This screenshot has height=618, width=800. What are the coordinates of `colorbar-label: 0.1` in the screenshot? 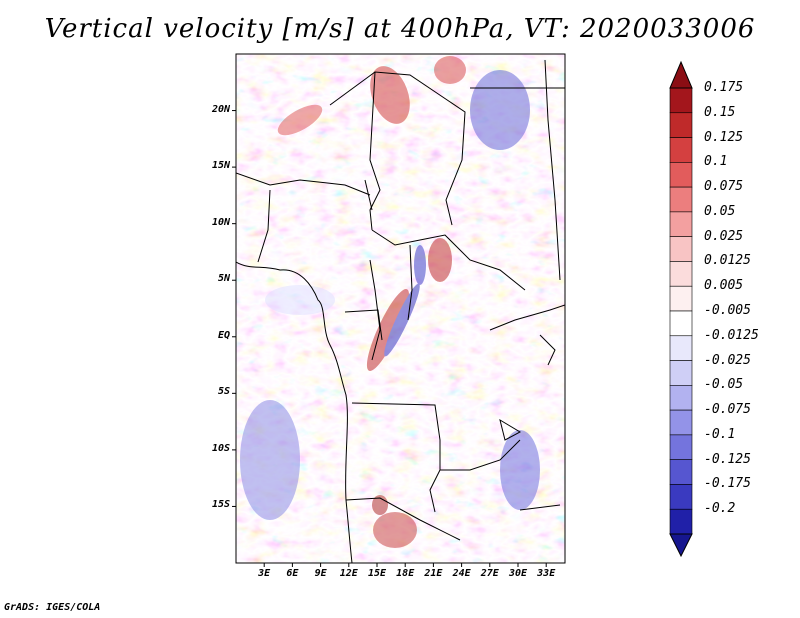 It's located at (716, 162).